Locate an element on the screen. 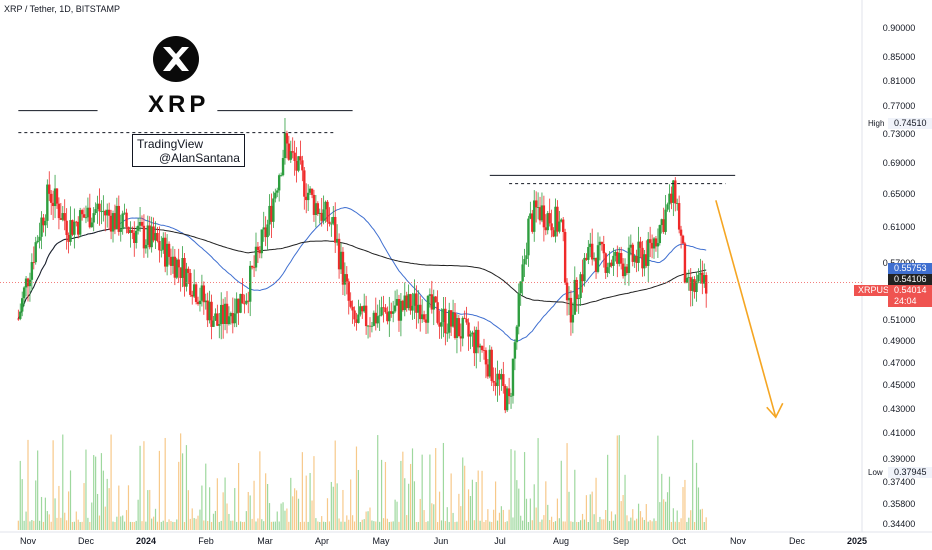 This screenshot has width=932, height=550. price-tick-label: 0.69000 is located at coordinates (899, 163).